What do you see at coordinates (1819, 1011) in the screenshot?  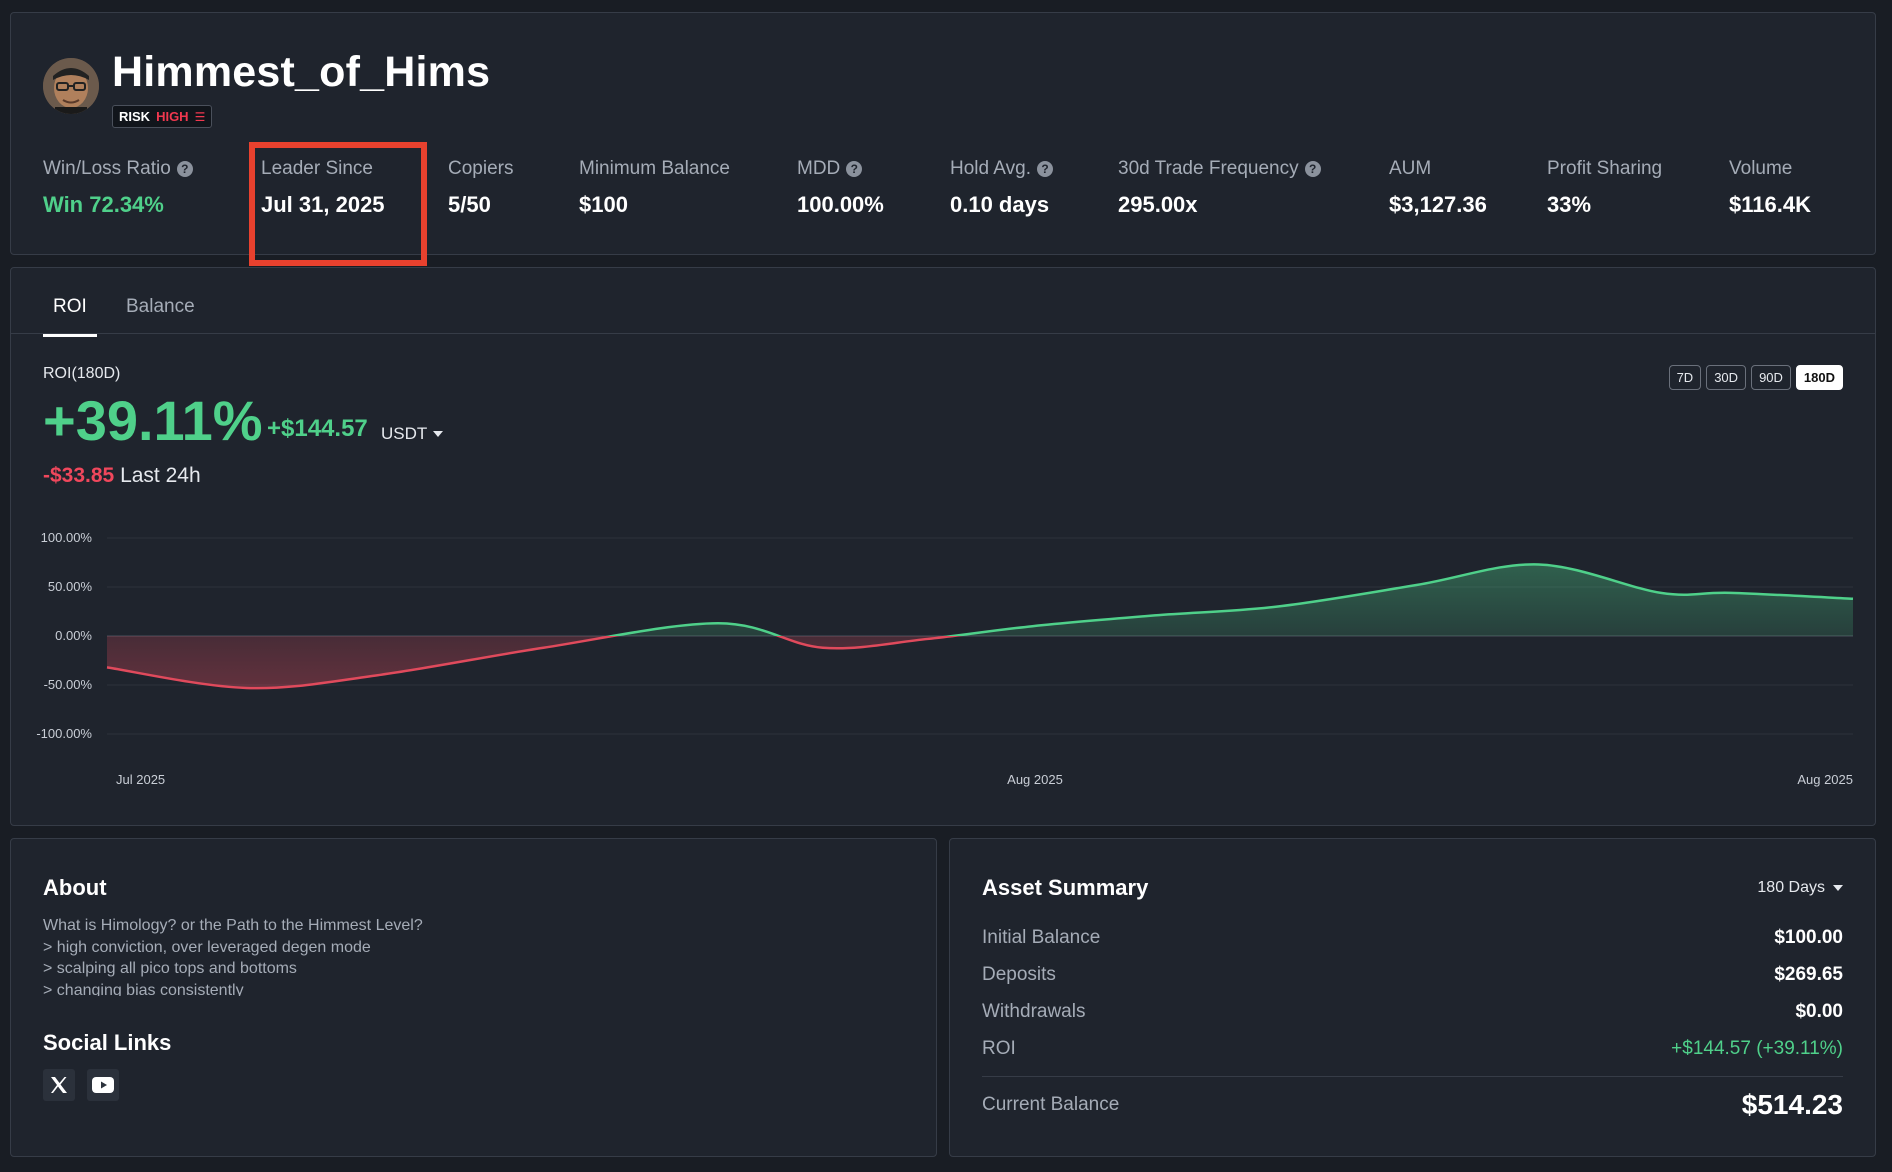 I see `asset-row-value: $0.00` at bounding box center [1819, 1011].